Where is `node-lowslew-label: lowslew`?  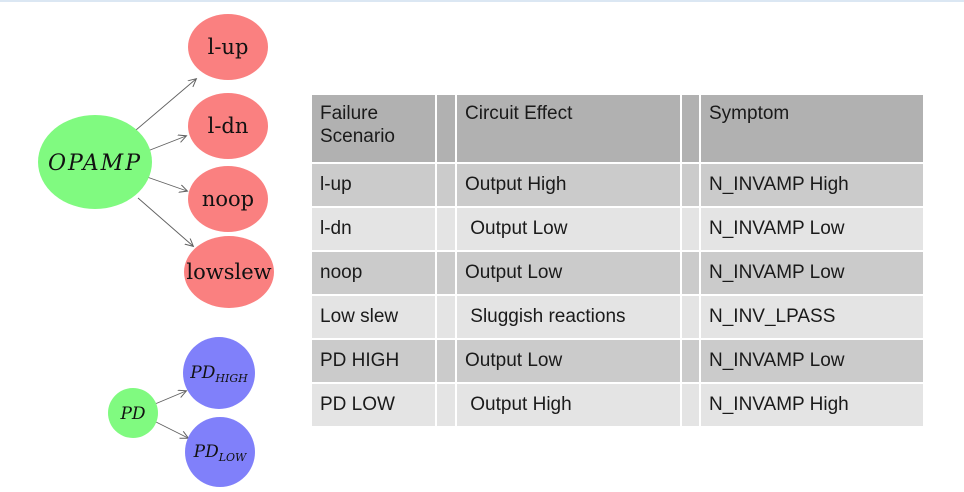
node-lowslew-label: lowslew is located at coordinates (228, 272).